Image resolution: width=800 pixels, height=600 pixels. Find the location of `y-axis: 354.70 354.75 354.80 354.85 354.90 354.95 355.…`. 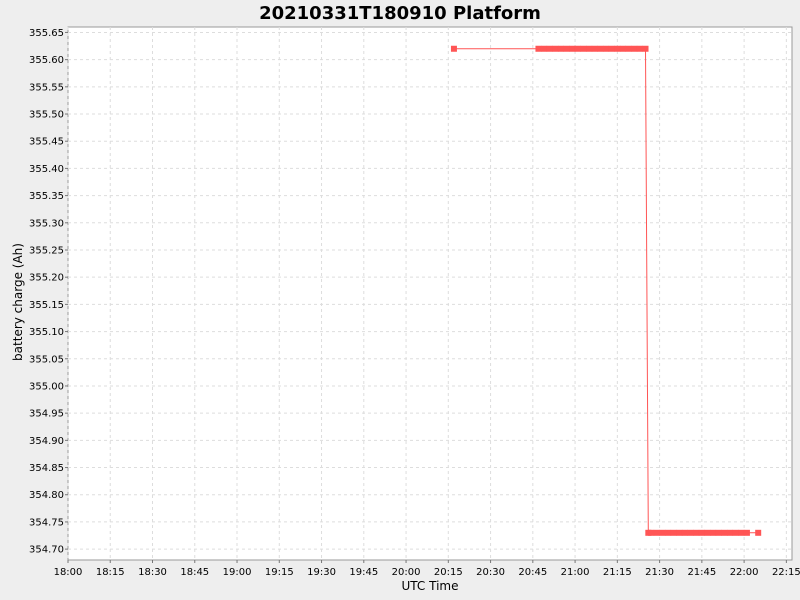

y-axis: 354.70 354.75 354.80 354.85 354.90 354.95 355.… is located at coordinates (48, 292).